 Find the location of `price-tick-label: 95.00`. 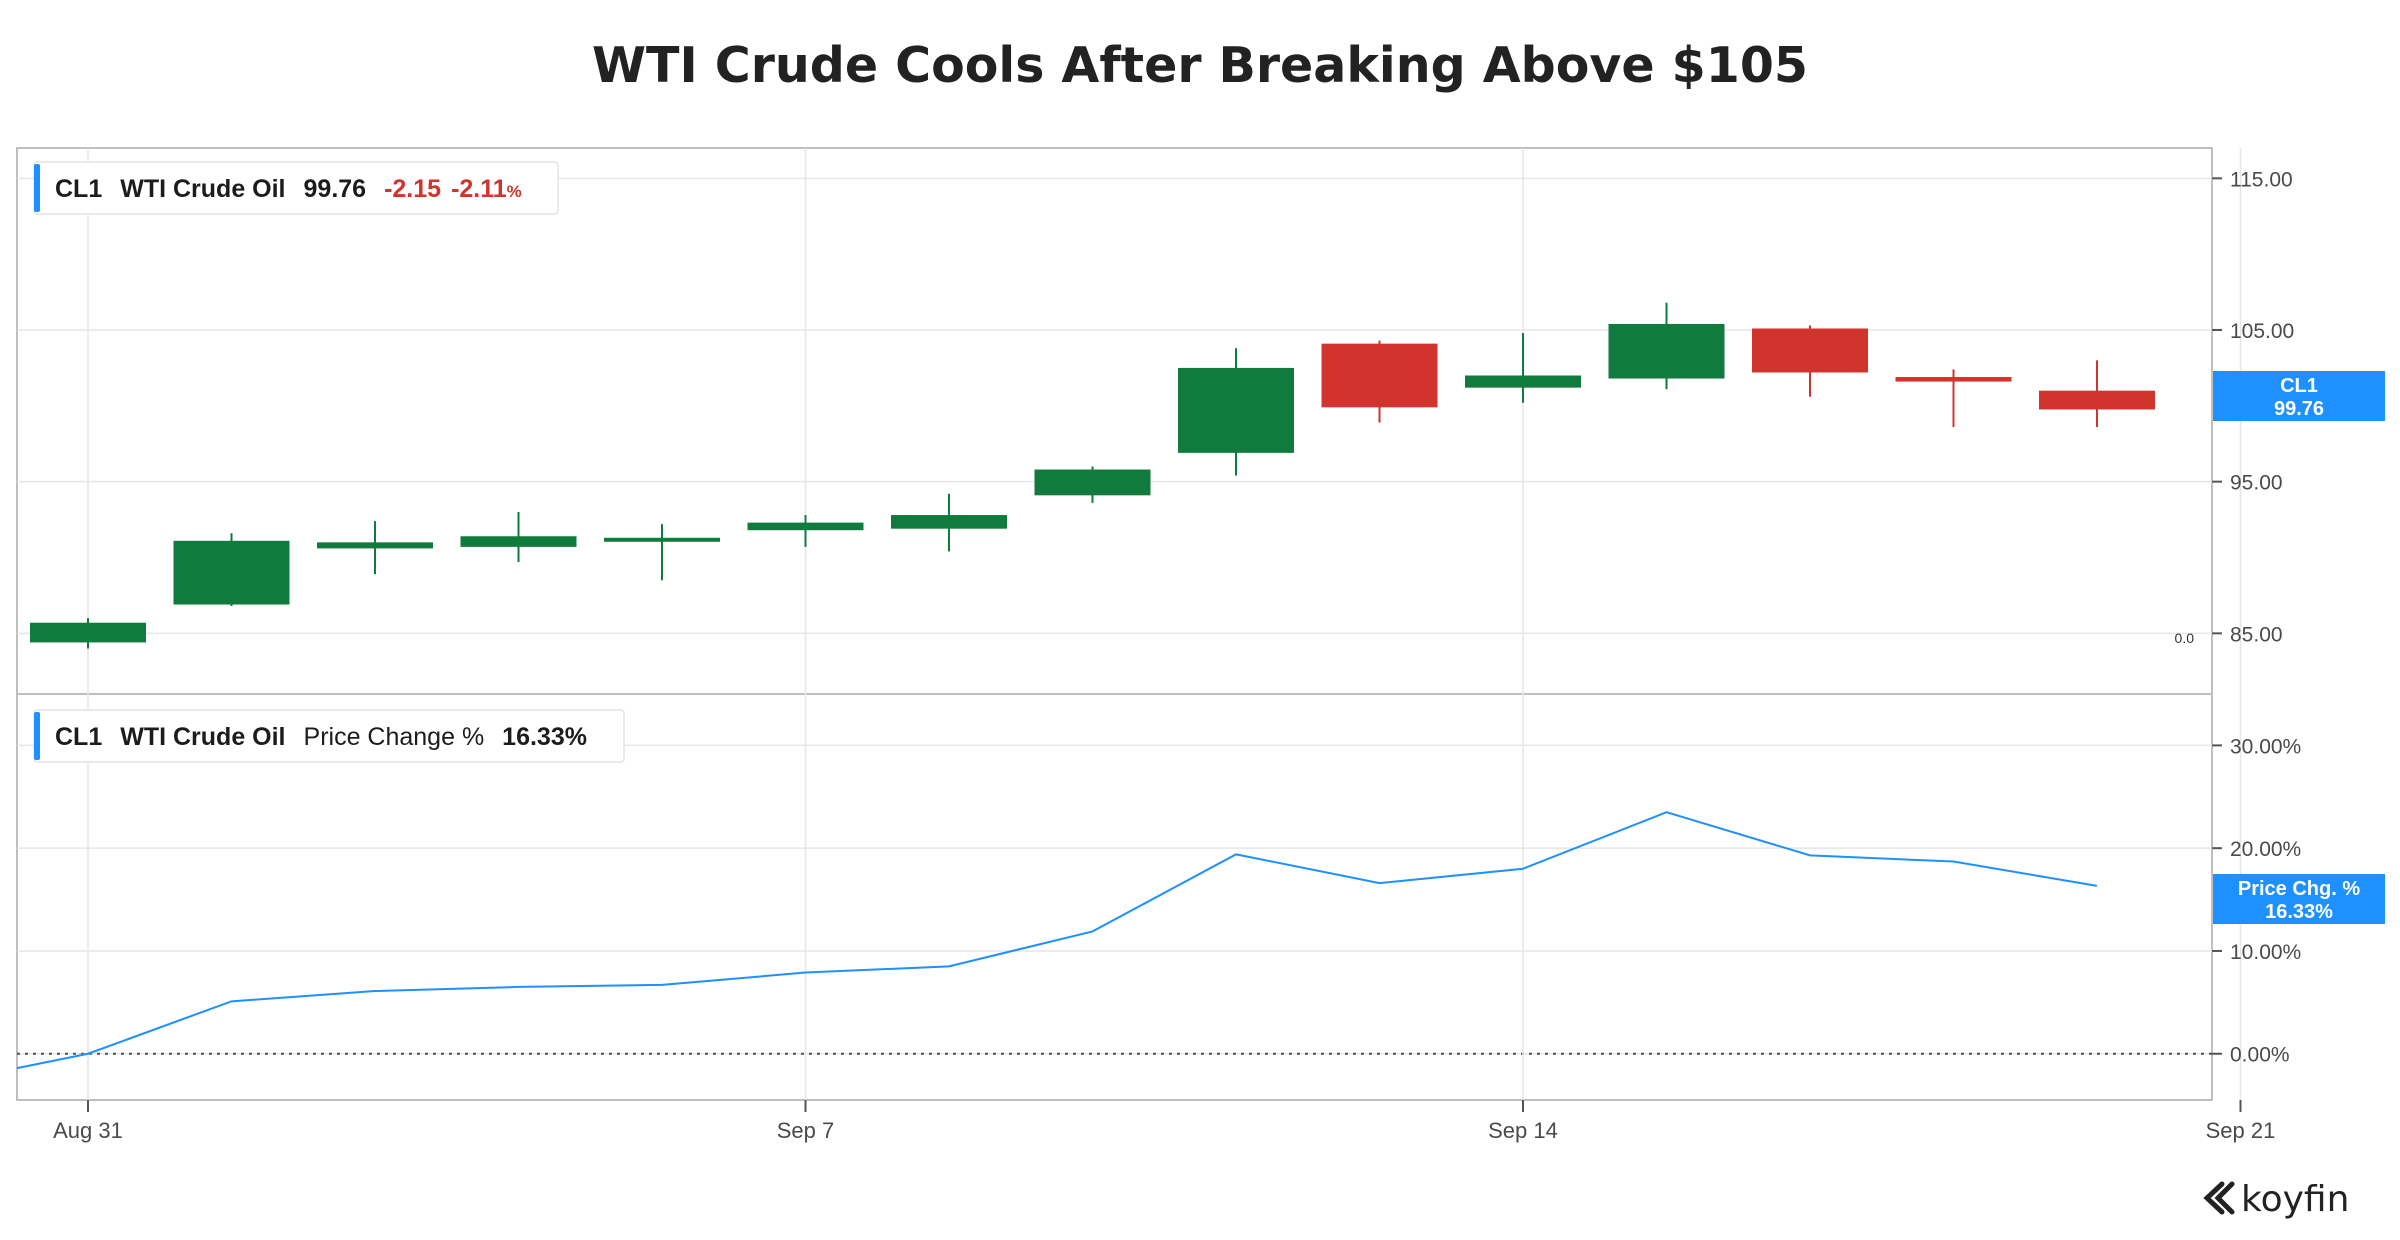

price-tick-label: 95.00 is located at coordinates (2256, 483).